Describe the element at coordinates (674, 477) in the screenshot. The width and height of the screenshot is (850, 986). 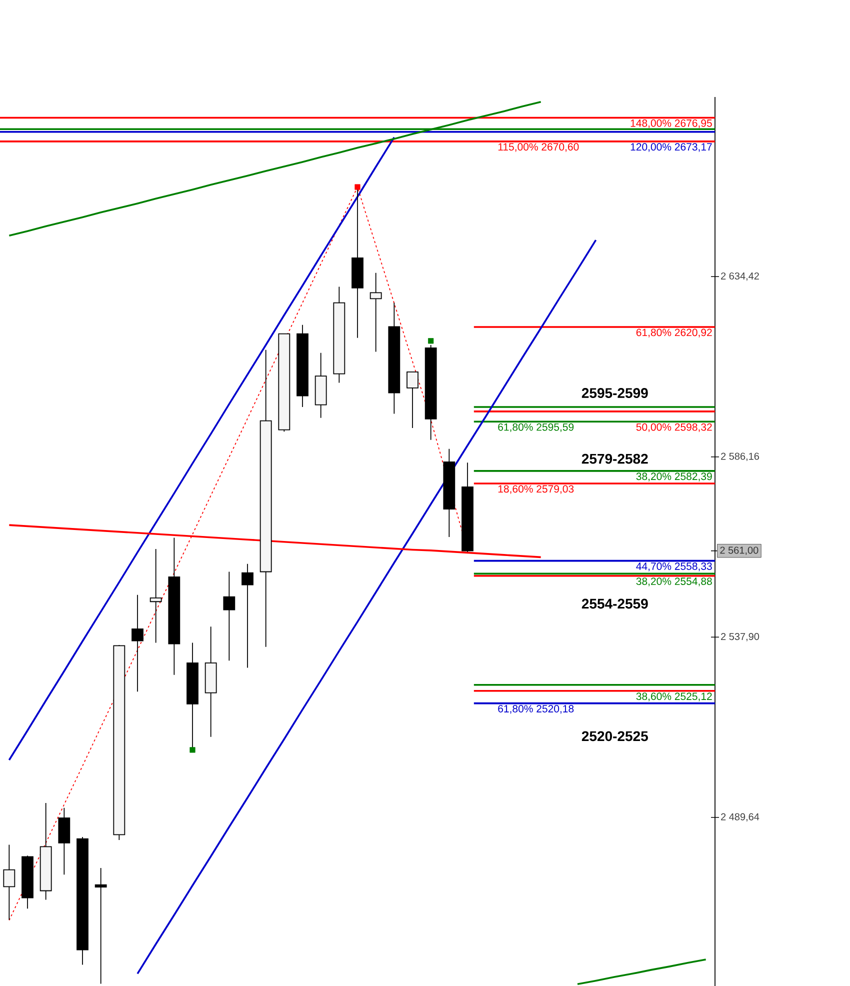
I see `ref-line-label: 38,20% 2582,39` at that location.